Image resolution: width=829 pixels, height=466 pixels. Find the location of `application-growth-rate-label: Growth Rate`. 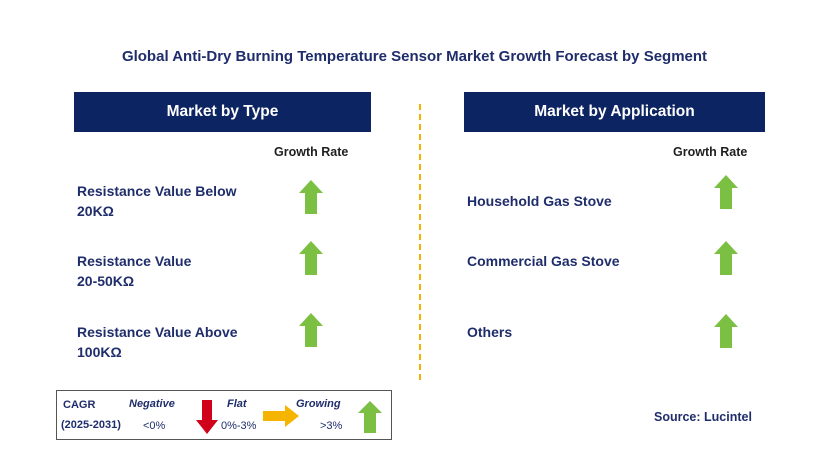

application-growth-rate-label: Growth Rate is located at coordinates (710, 152).